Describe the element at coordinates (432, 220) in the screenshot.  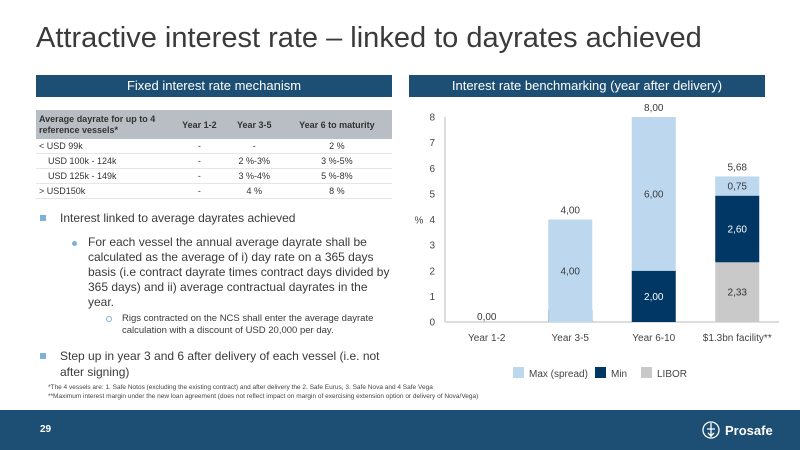
I see `y-tick-label: 4` at that location.